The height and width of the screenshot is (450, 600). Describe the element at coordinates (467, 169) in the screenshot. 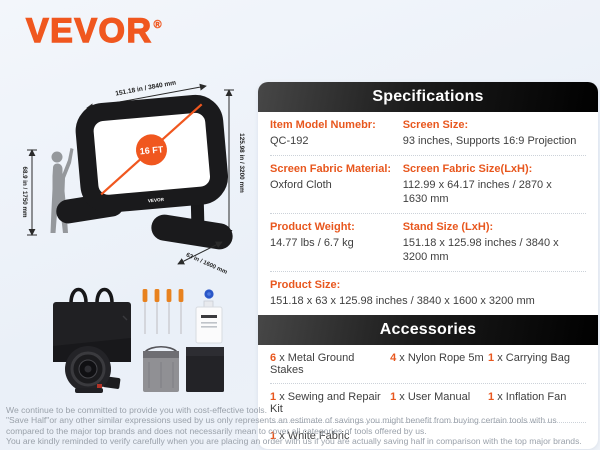

I see `spec-label: Screen Fabric Size(LxH):` at that location.